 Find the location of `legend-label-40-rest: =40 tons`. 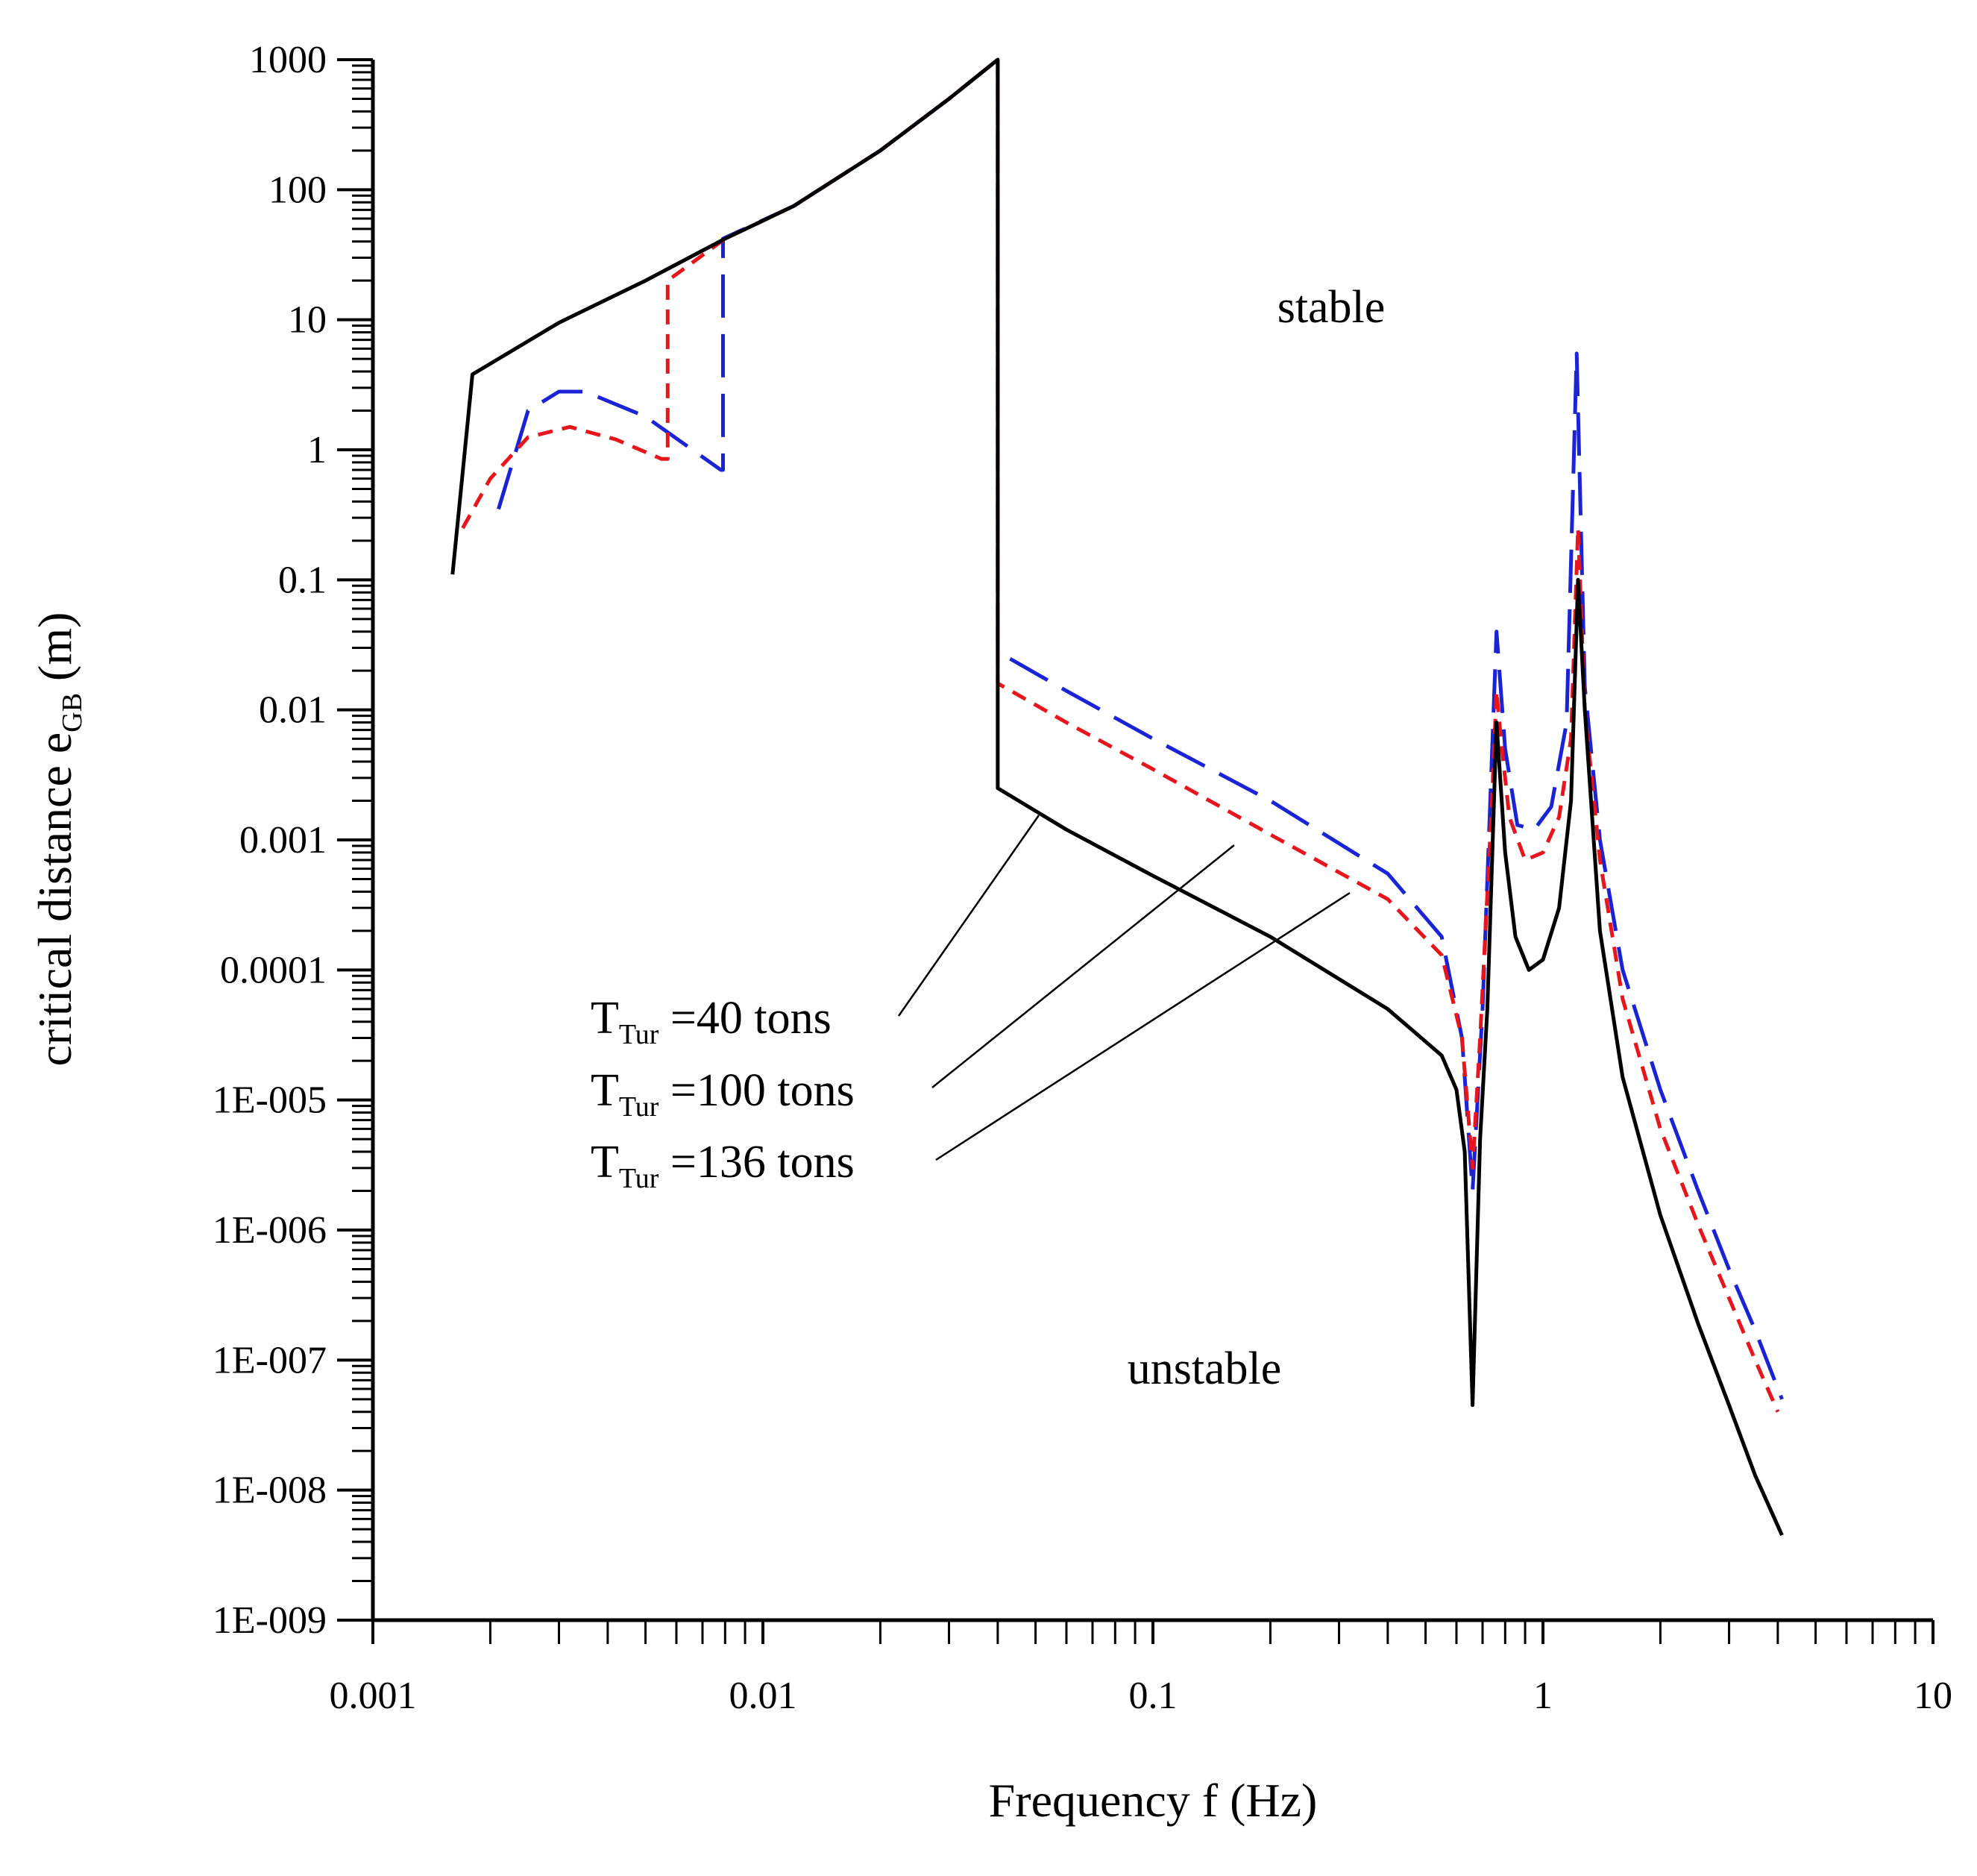

legend-label-40-rest: =40 tons is located at coordinates (745, 1018).